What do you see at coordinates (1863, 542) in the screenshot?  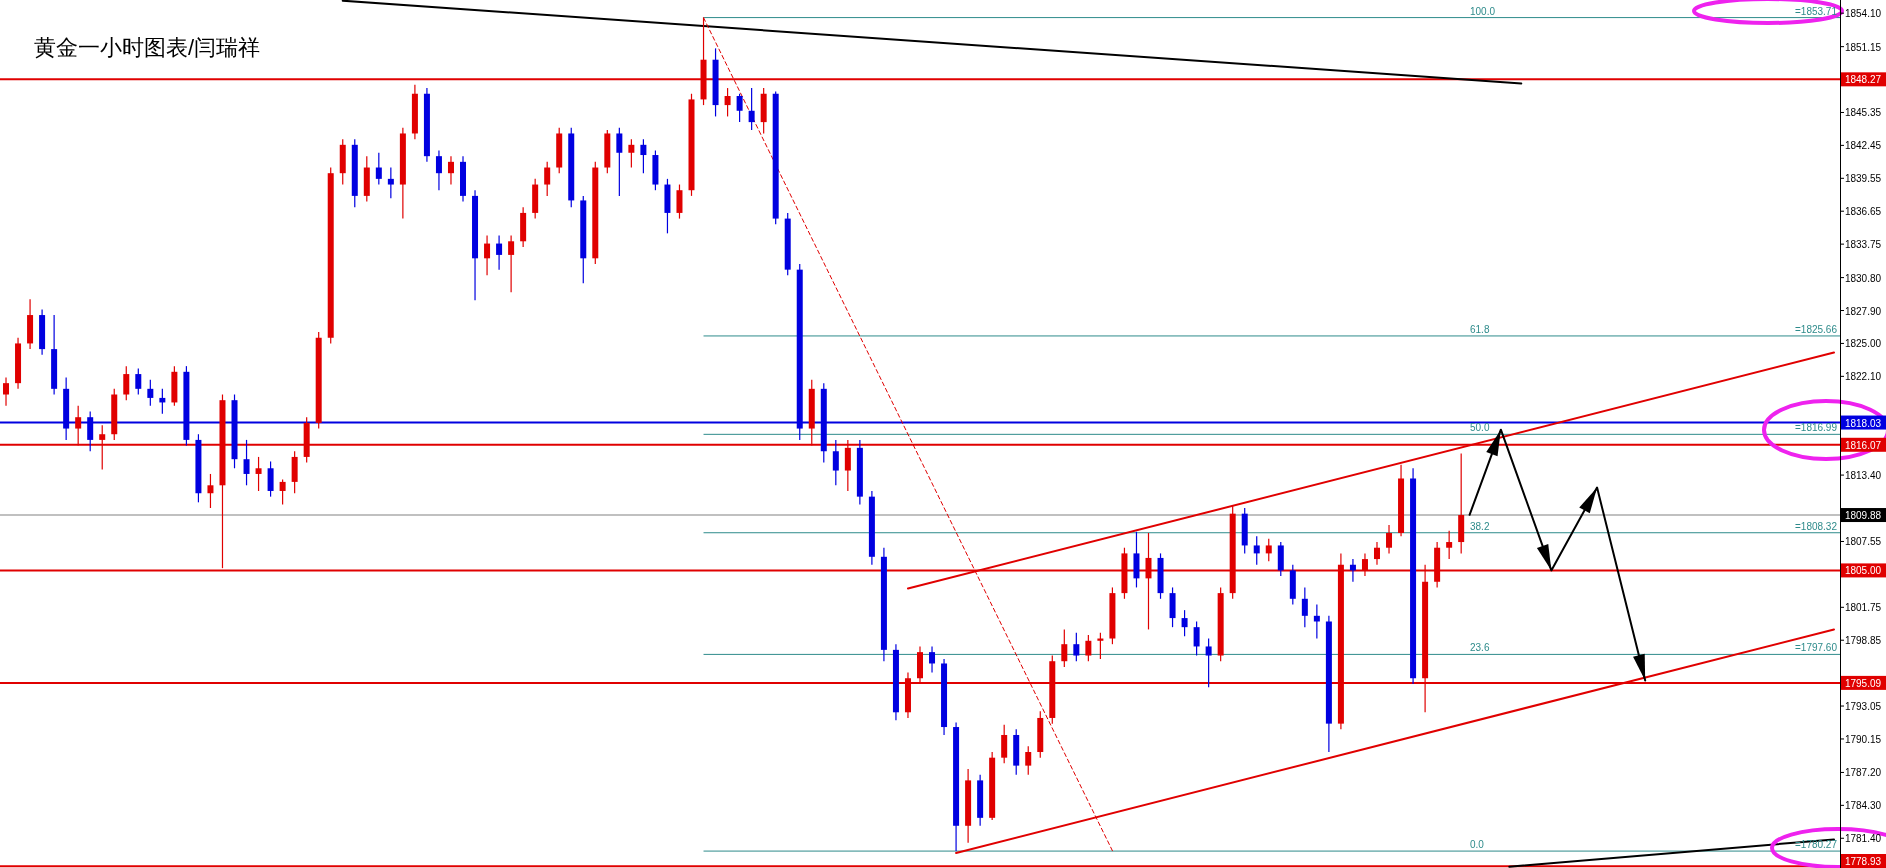 I see `y-tick-label: 1807.55` at bounding box center [1863, 542].